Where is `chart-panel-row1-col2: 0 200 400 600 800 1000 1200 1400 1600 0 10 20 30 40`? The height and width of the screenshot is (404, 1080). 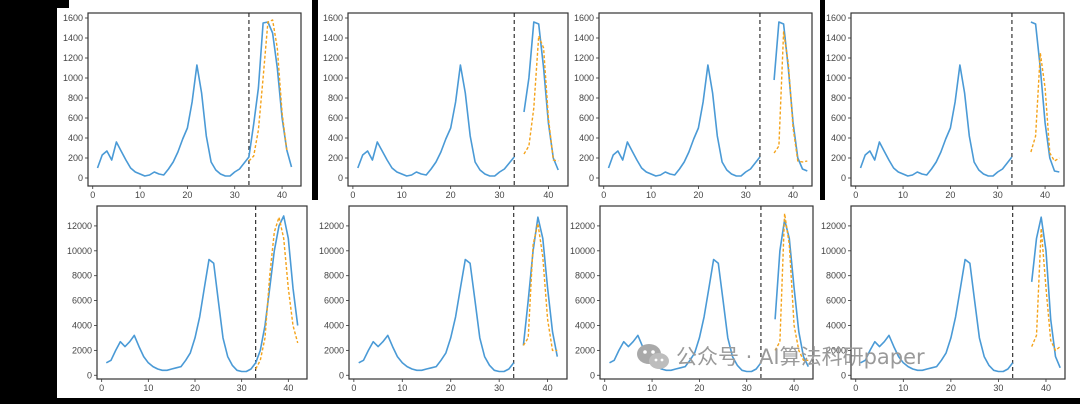 chart-panel-row1-col2: 0 200 400 600 800 1000 1200 1400 1600 0 10 20 30 40 is located at coordinates (446, 106).